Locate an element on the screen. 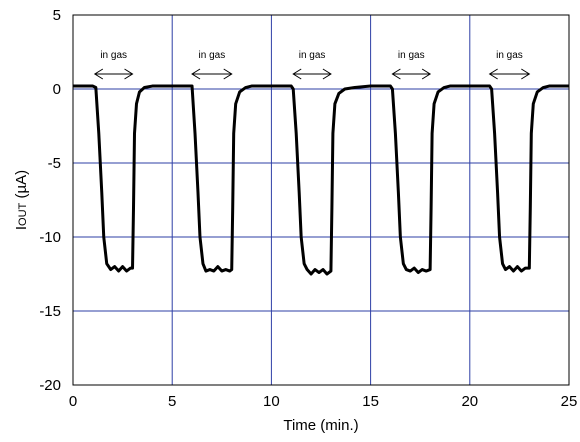 This screenshot has width=580, height=442. y-tick-label: -10 is located at coordinates (50, 237).